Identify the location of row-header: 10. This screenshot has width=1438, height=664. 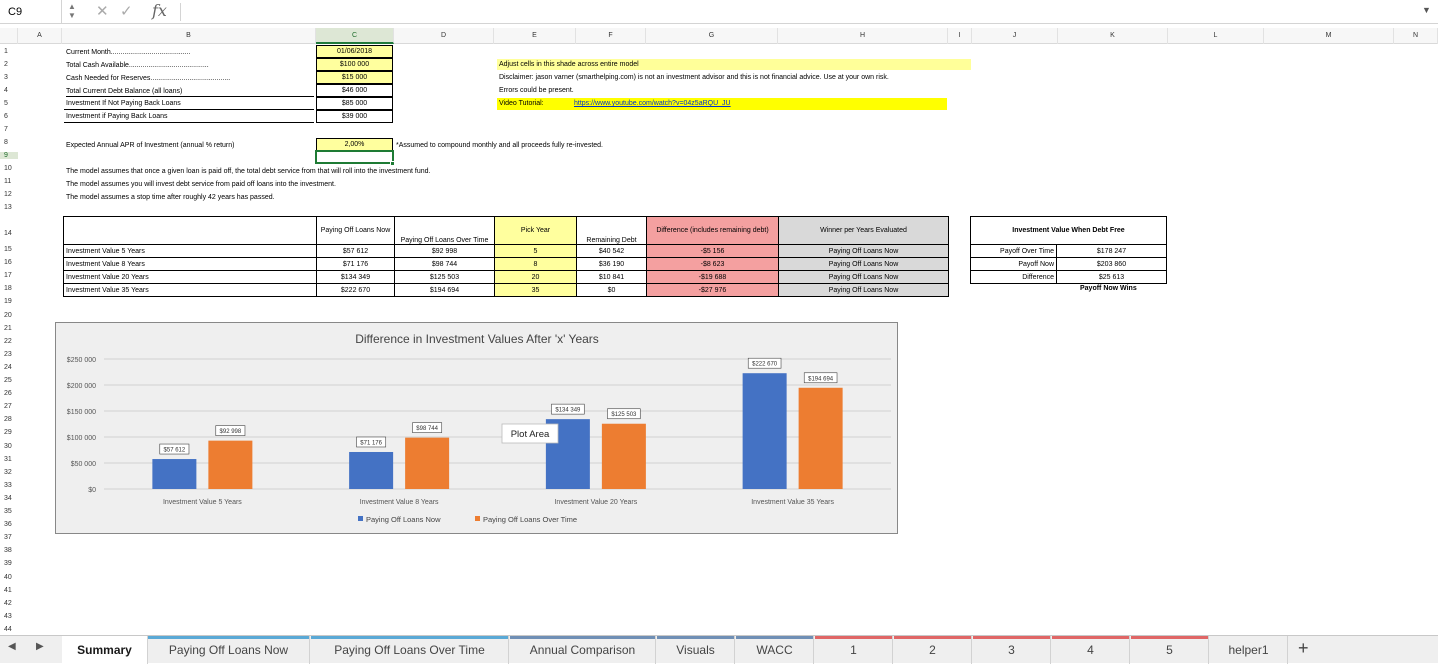
(8, 168).